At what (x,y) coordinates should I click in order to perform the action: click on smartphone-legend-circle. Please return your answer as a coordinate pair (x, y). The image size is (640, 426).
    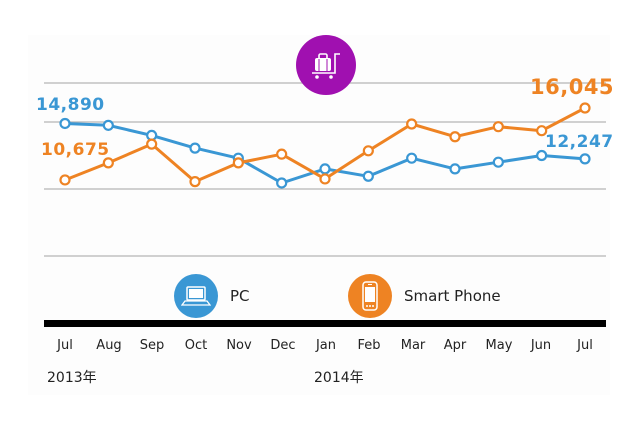
    Looking at the image, I should click on (370, 296).